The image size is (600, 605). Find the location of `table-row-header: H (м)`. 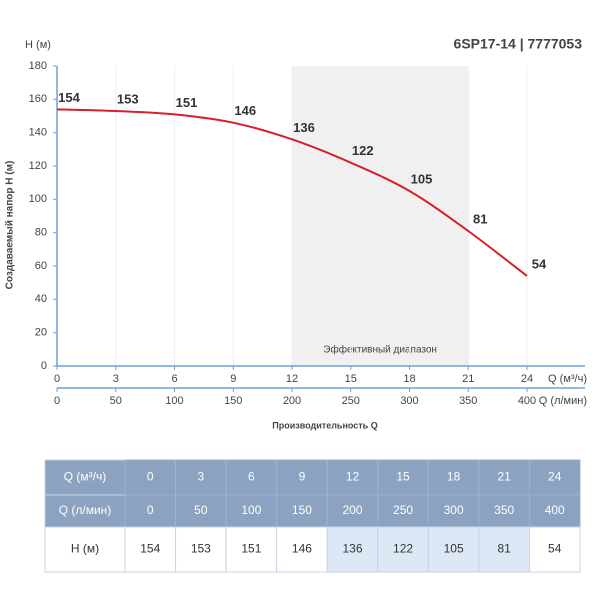

table-row-header: H (м) is located at coordinates (85, 549).